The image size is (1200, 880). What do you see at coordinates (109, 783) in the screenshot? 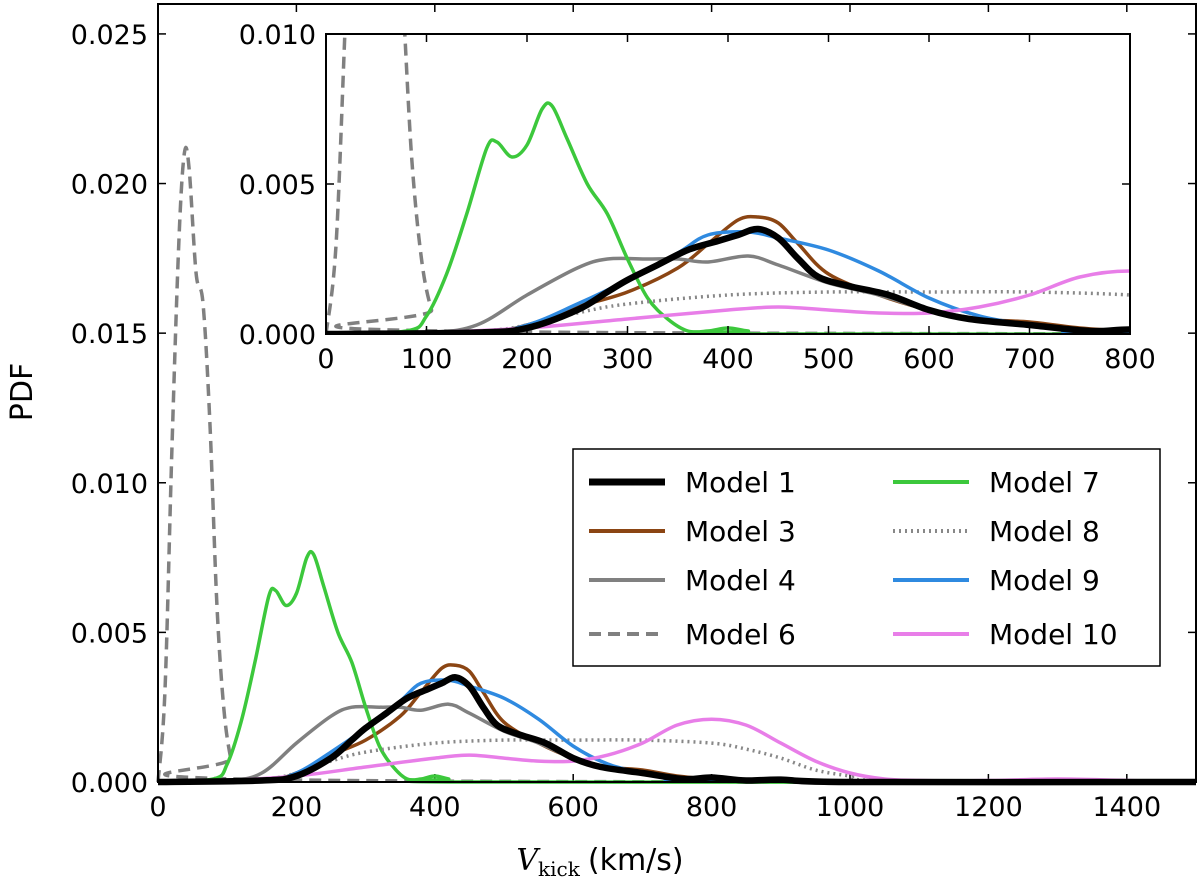
I see `y-tick-label: 0.000` at bounding box center [109, 783].